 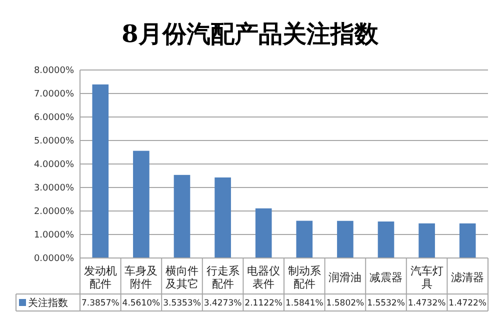 I want to click on x-tick-label: 制动系配件, so click(x=304, y=277).